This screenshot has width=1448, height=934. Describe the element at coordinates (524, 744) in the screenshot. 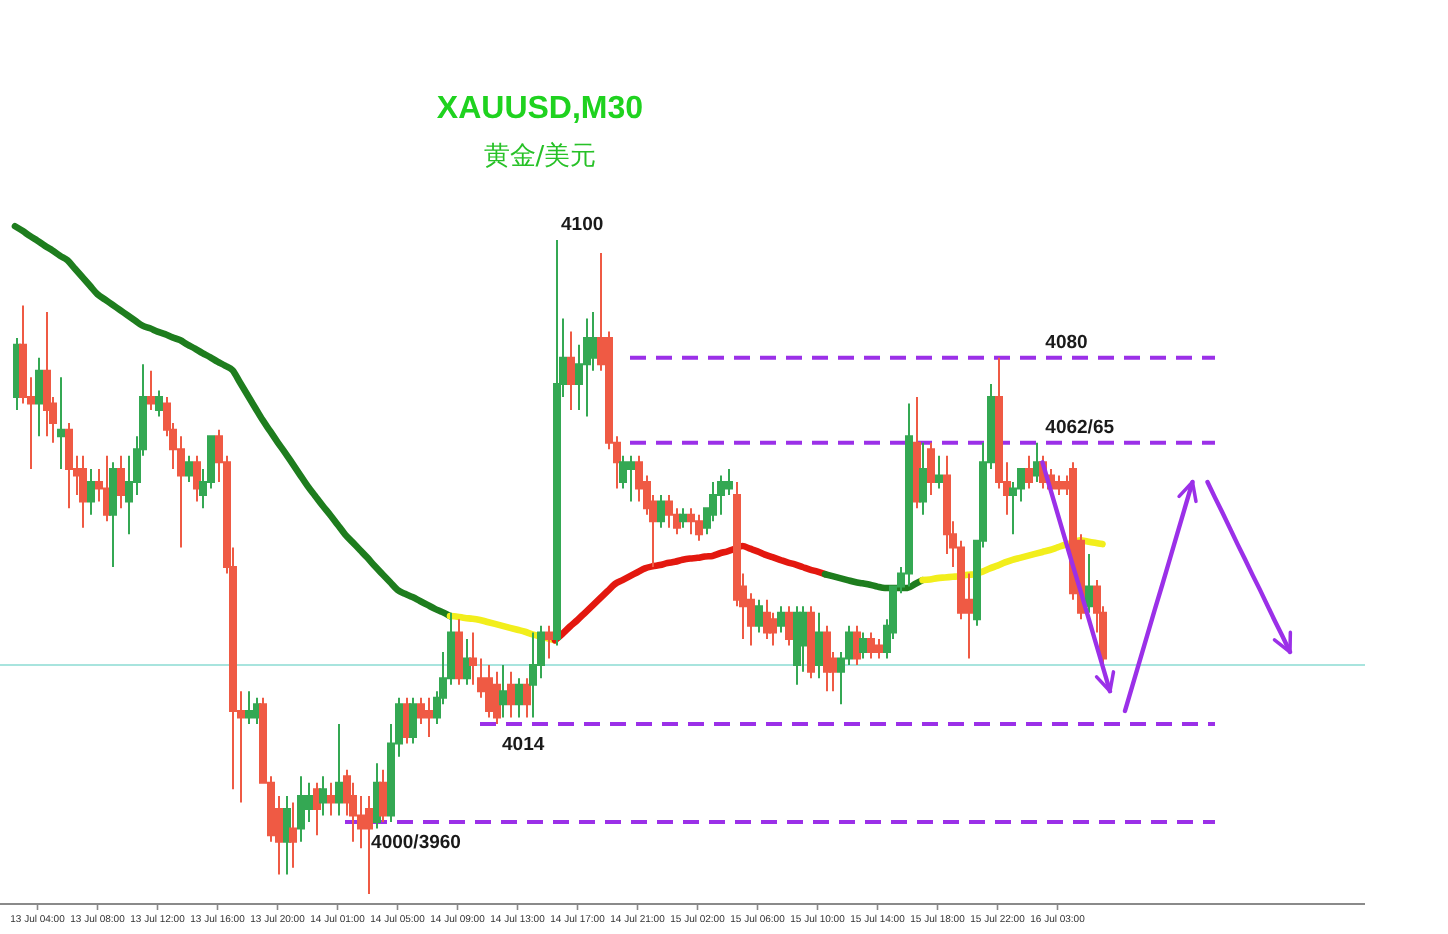

I see `series-label: 4014` at that location.